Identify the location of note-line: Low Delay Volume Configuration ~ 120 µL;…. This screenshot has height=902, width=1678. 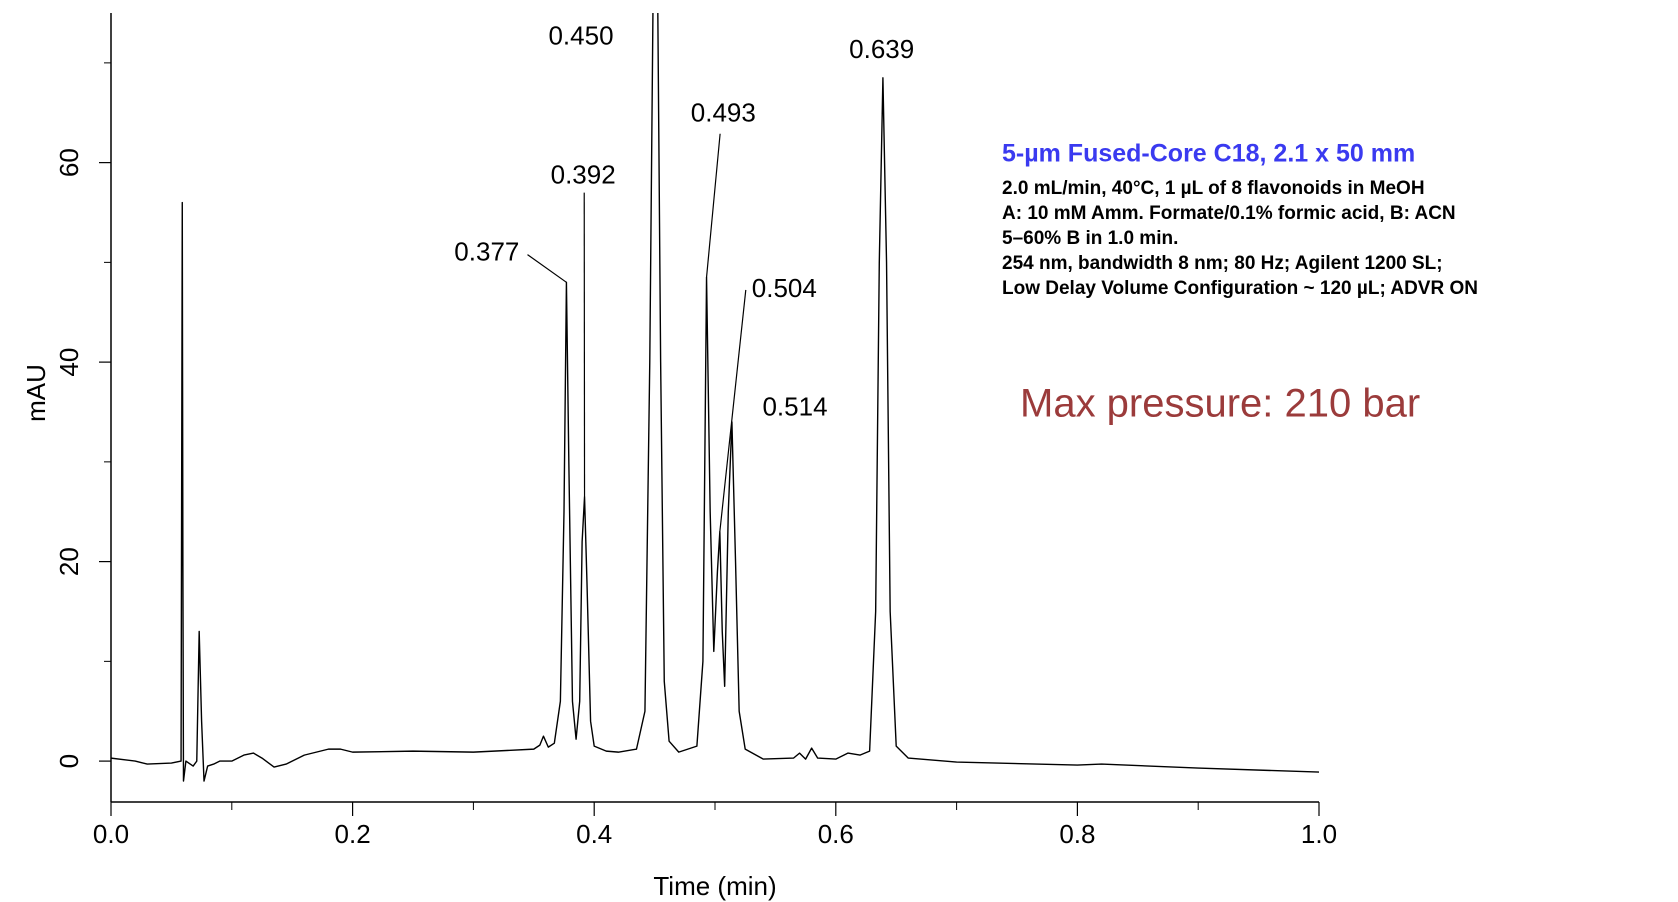
(1240, 288).